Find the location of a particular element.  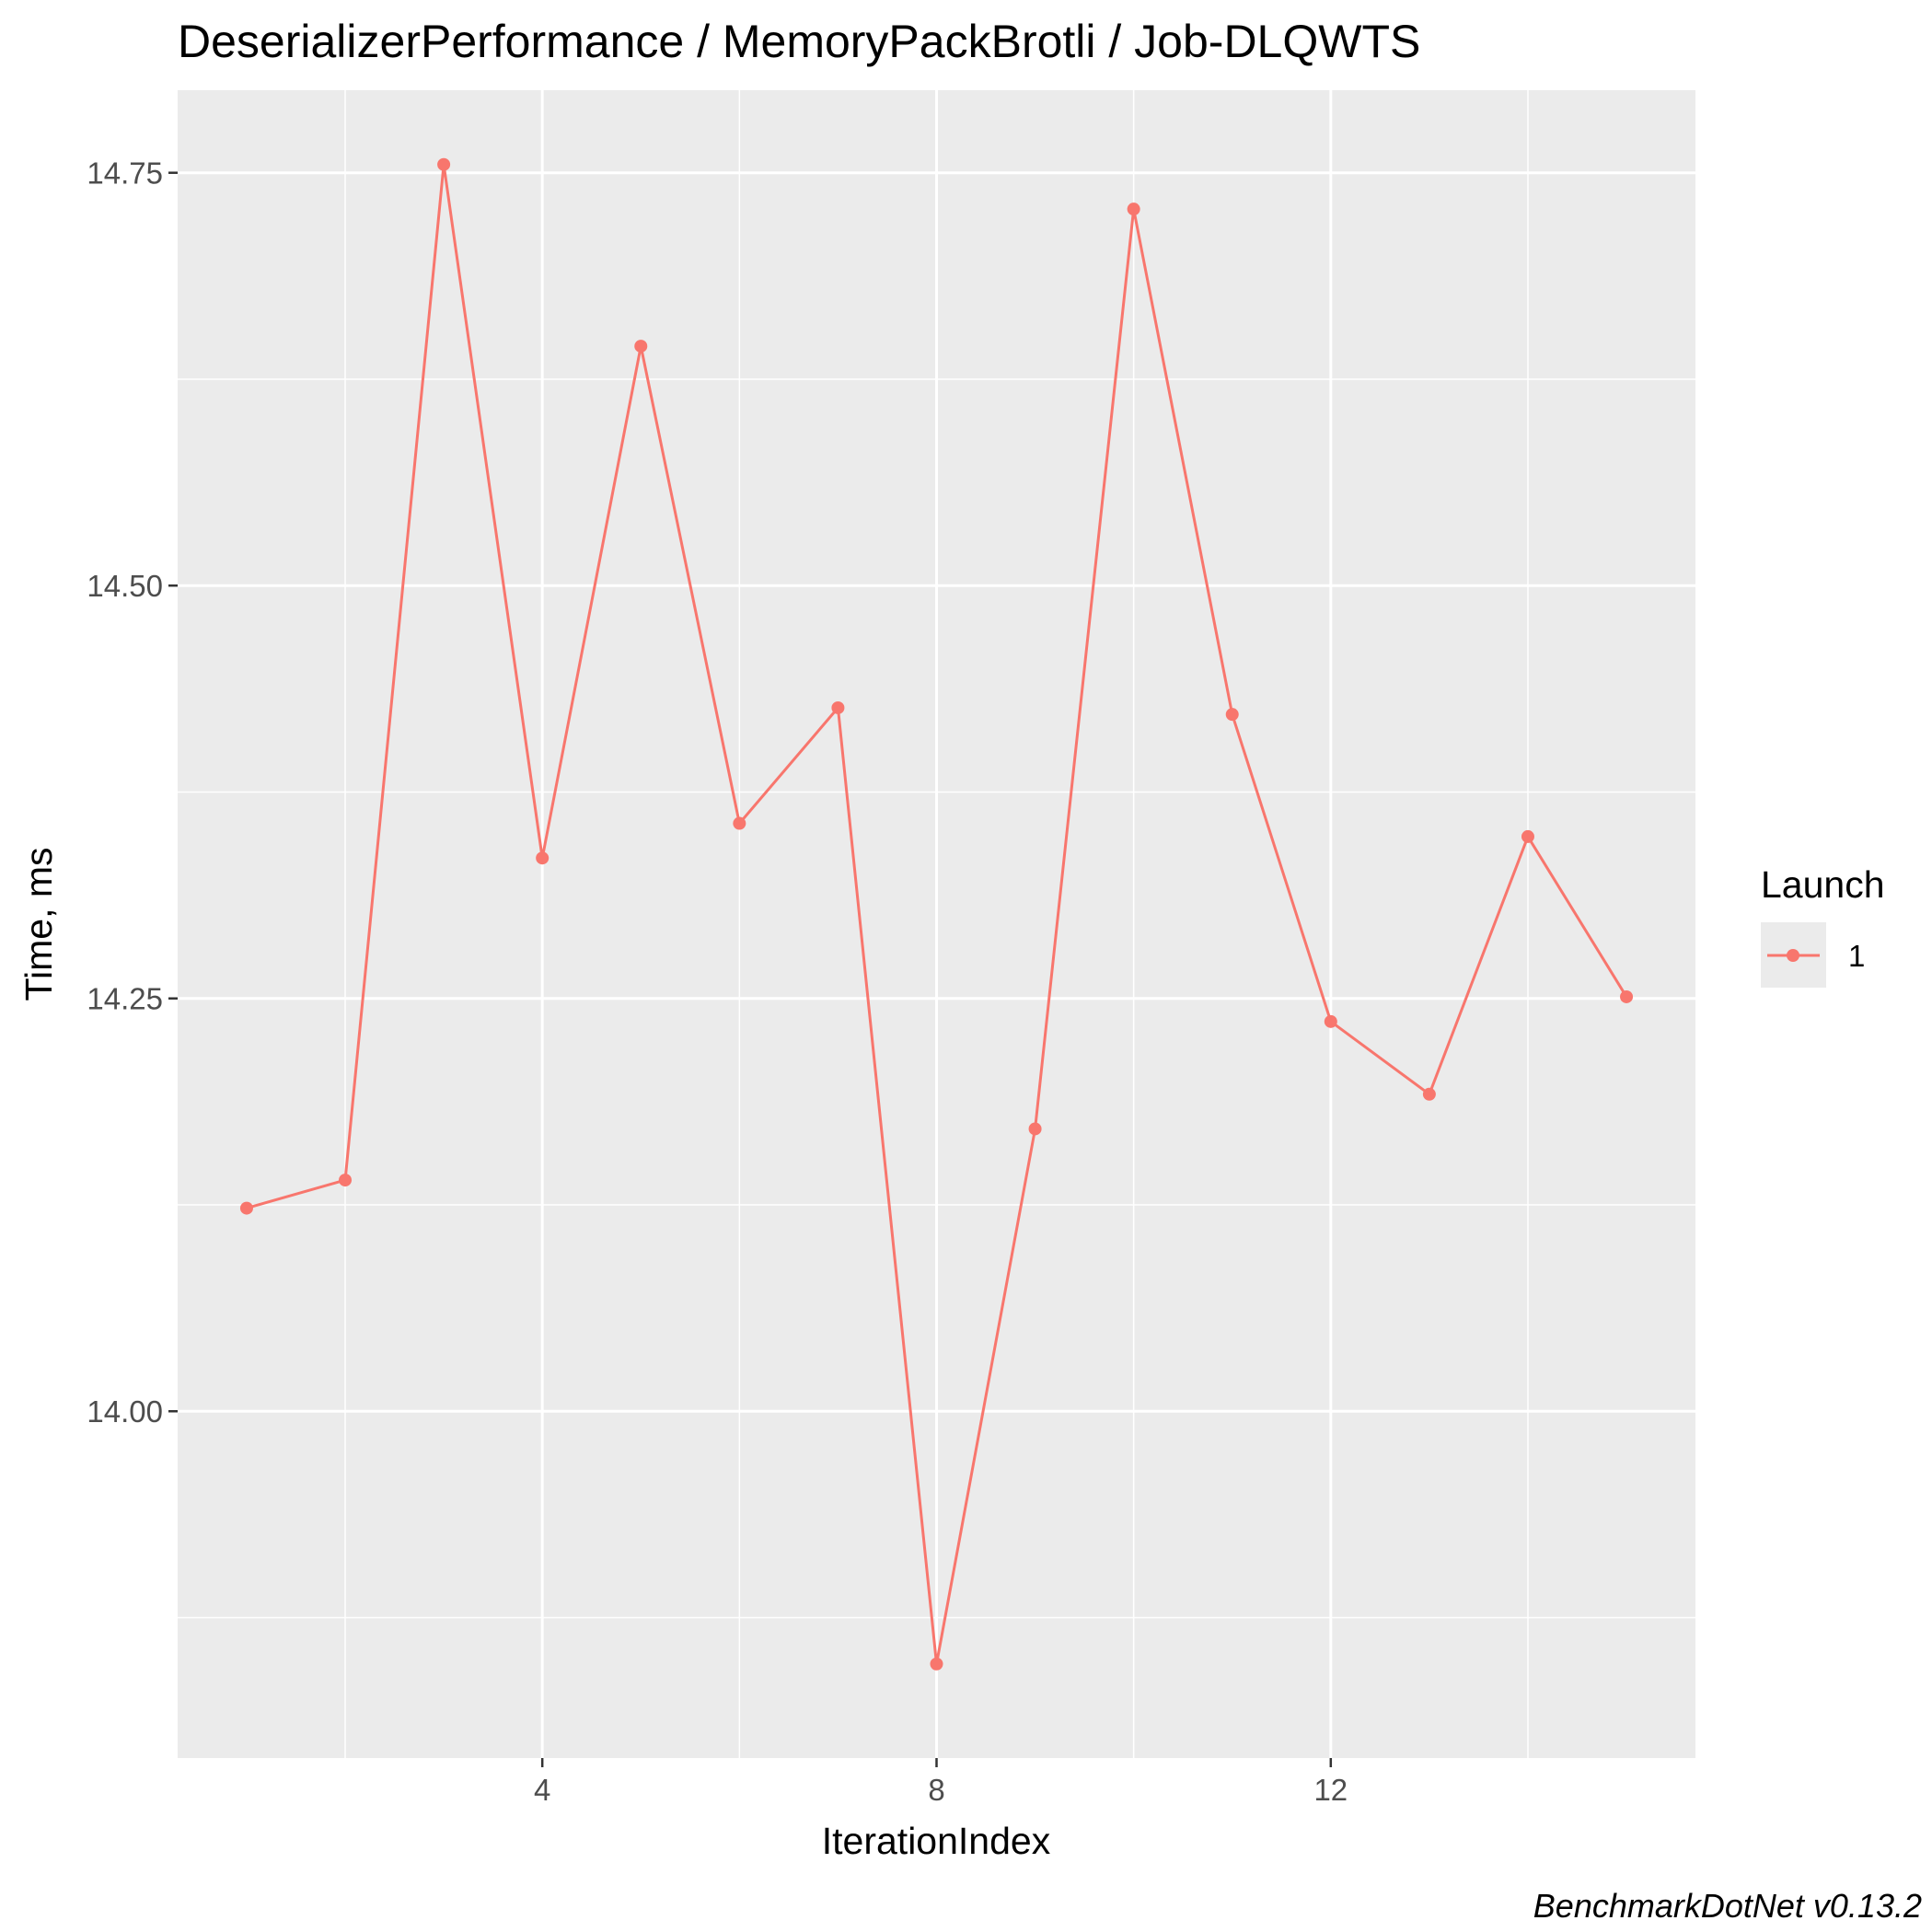

y-tick-label: 14.00 is located at coordinates (125, 1412).